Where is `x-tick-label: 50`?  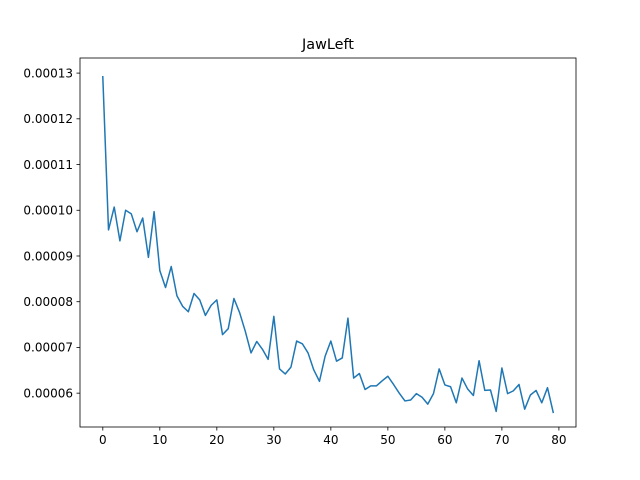 x-tick-label: 50 is located at coordinates (387, 440).